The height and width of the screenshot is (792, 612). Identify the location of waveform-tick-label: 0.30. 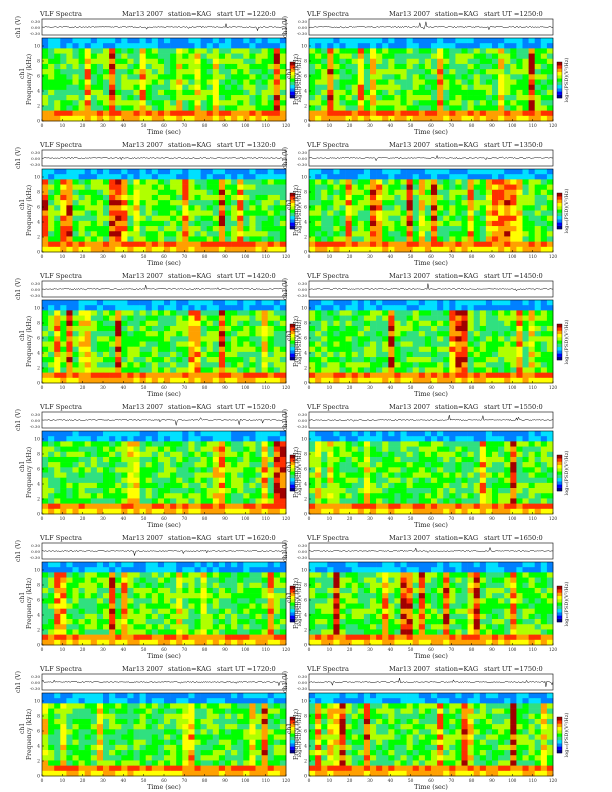
(302, 283).